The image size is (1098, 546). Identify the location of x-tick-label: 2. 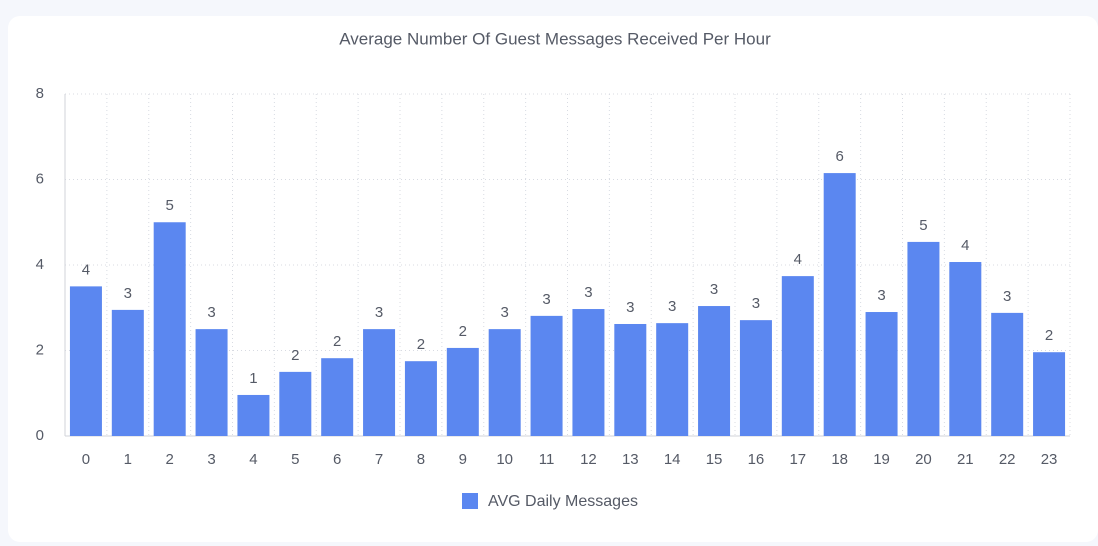
(170, 459).